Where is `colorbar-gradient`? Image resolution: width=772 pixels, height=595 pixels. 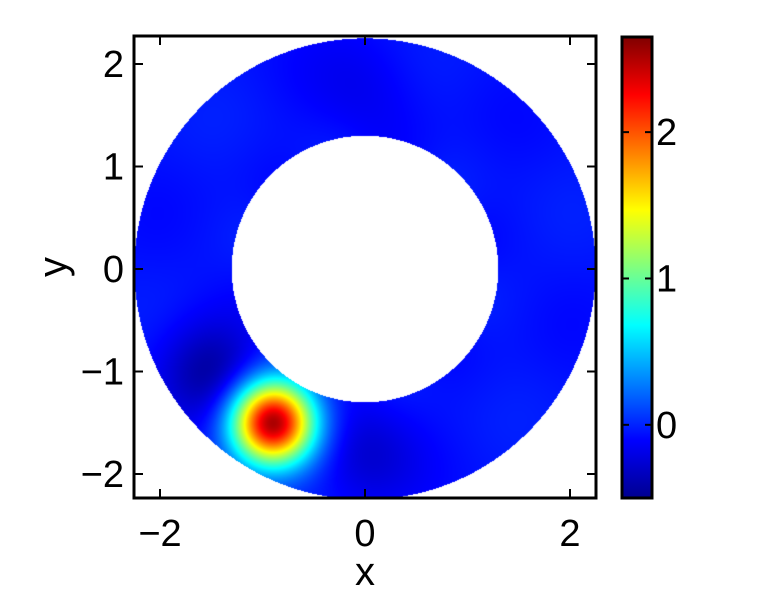
colorbar-gradient is located at coordinates (637, 267).